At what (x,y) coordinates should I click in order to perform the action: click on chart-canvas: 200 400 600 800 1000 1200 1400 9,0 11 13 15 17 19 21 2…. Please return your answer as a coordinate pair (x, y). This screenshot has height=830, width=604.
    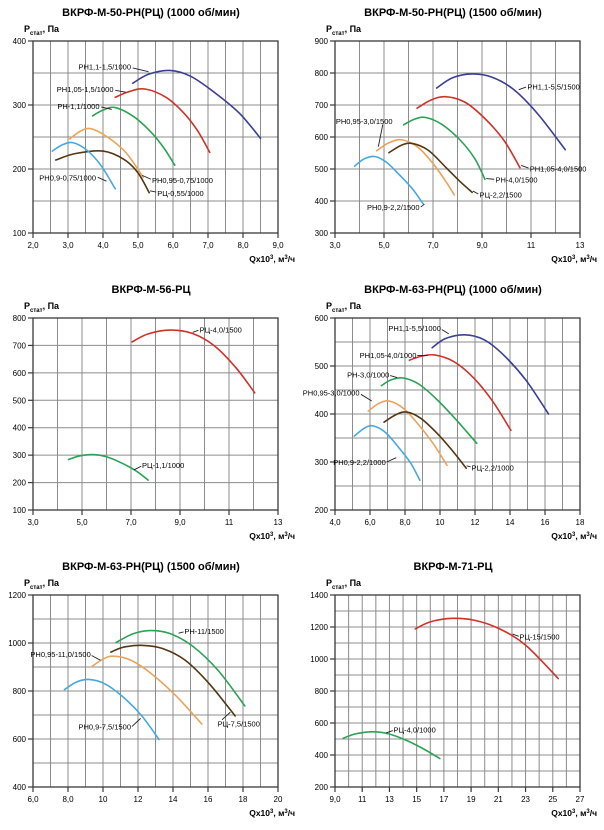
    Looking at the image, I should click on (453, 704).